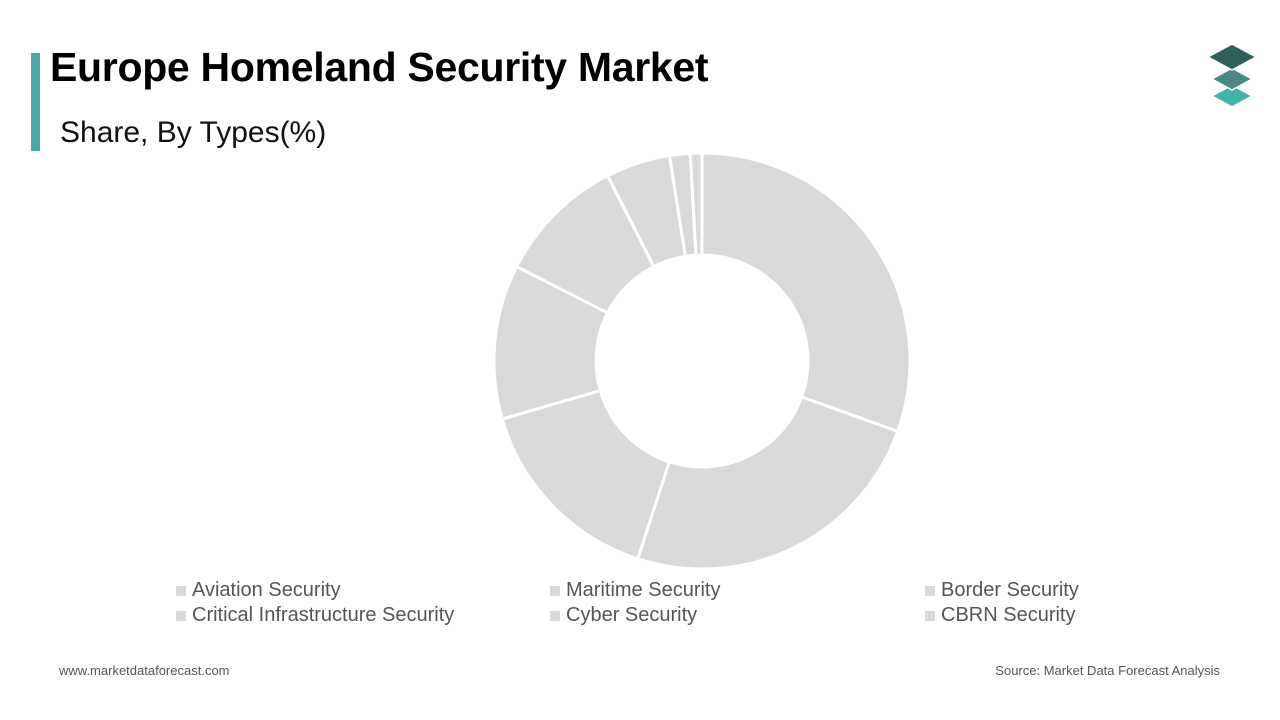  I want to click on chart-subtitle: Share, By Types(%), so click(193, 132).